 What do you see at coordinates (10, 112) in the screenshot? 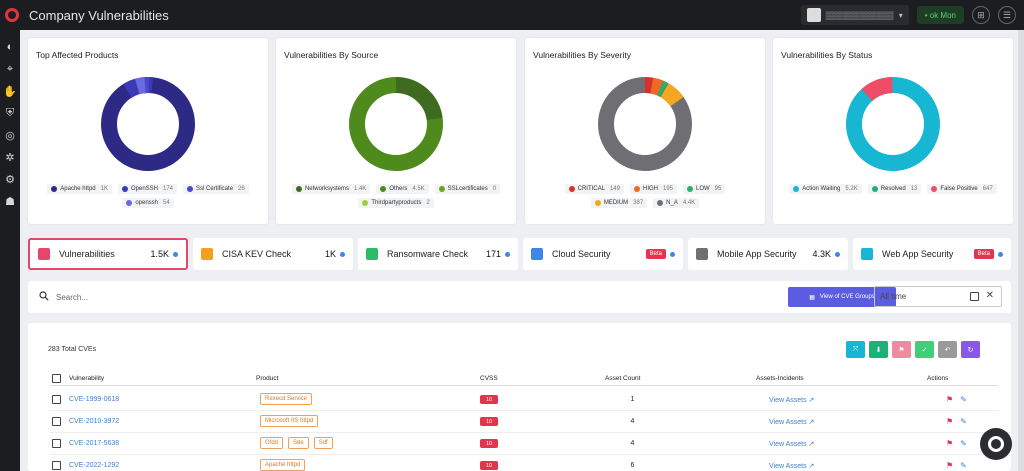
I see `nav-shield-icon: ⛨` at bounding box center [10, 112].